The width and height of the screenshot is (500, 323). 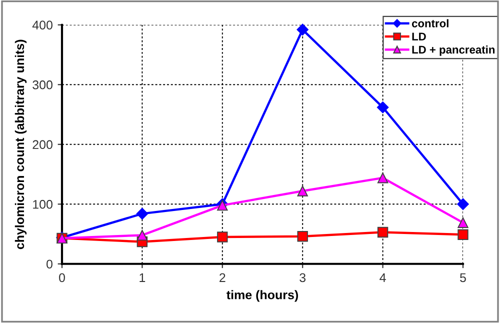 I want to click on x-tick-label: 0, so click(x=62, y=277).